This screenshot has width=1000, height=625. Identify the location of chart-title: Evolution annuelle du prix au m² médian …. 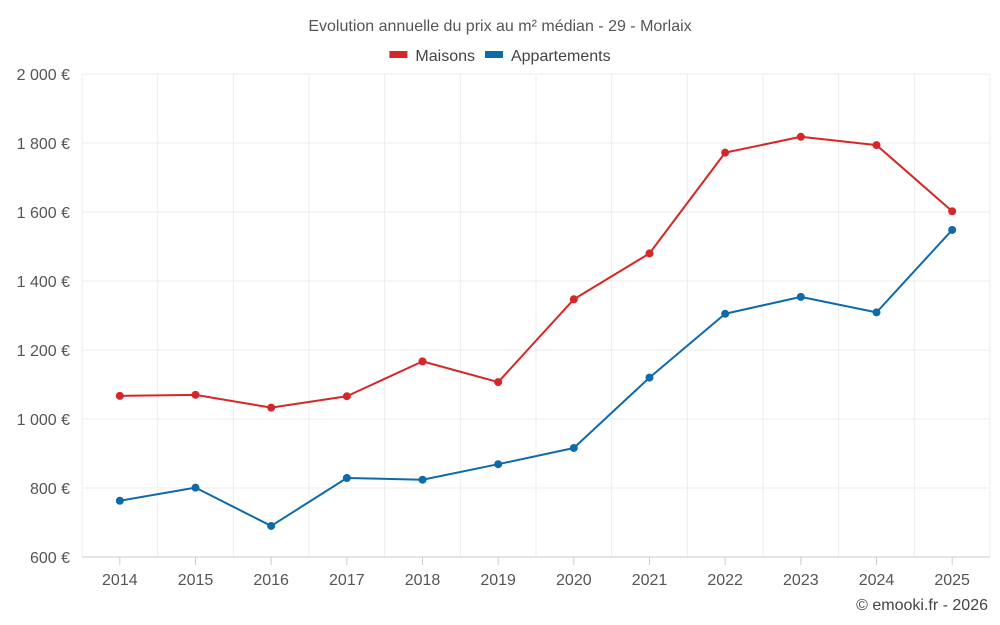
(499, 26).